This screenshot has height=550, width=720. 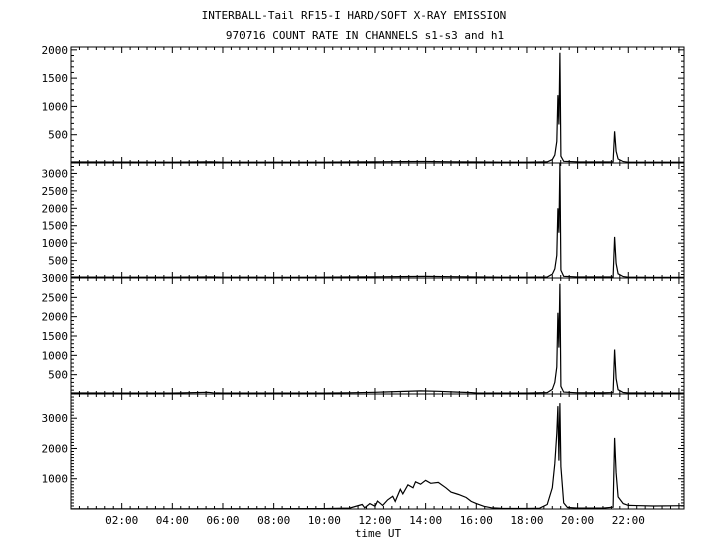 I want to click on x-tick-label: 10:00, so click(x=324, y=520).